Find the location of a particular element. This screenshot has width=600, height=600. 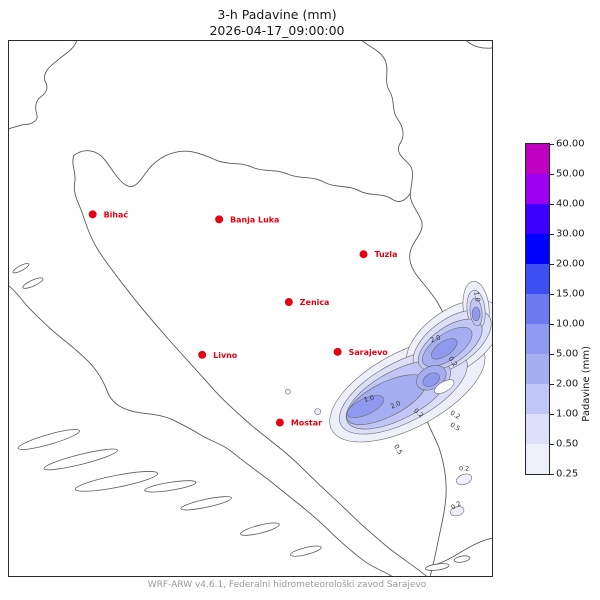

colorbar-tick-label: 0.50 is located at coordinates (567, 444).